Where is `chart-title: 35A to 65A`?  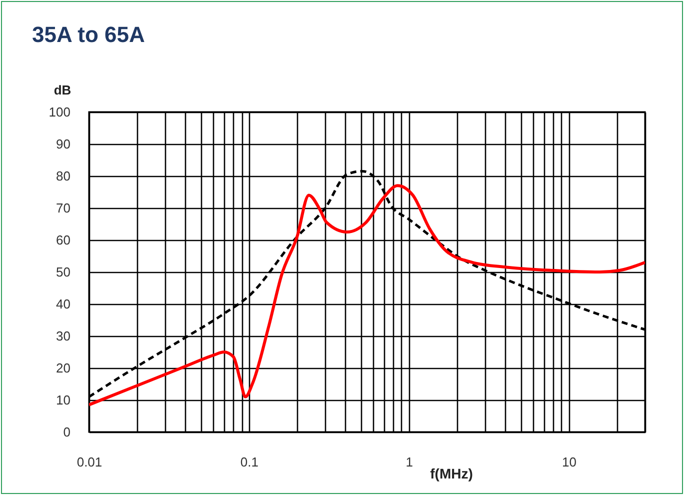 chart-title: 35A to 65A is located at coordinates (88, 35).